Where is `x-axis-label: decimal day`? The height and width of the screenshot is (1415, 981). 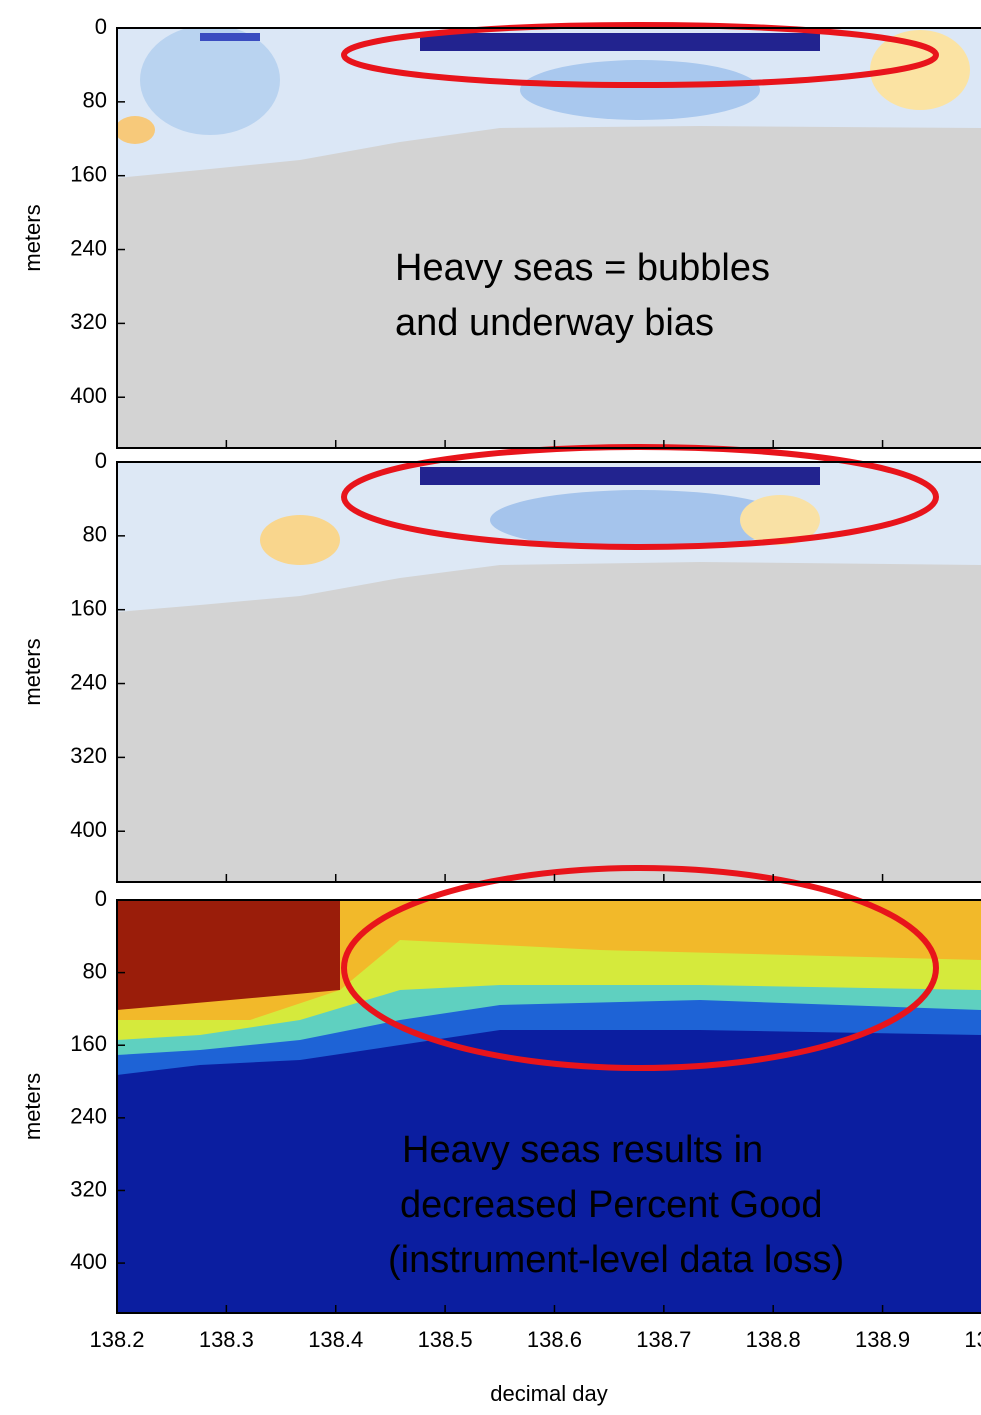 x-axis-label: decimal day is located at coordinates (548, 1393).